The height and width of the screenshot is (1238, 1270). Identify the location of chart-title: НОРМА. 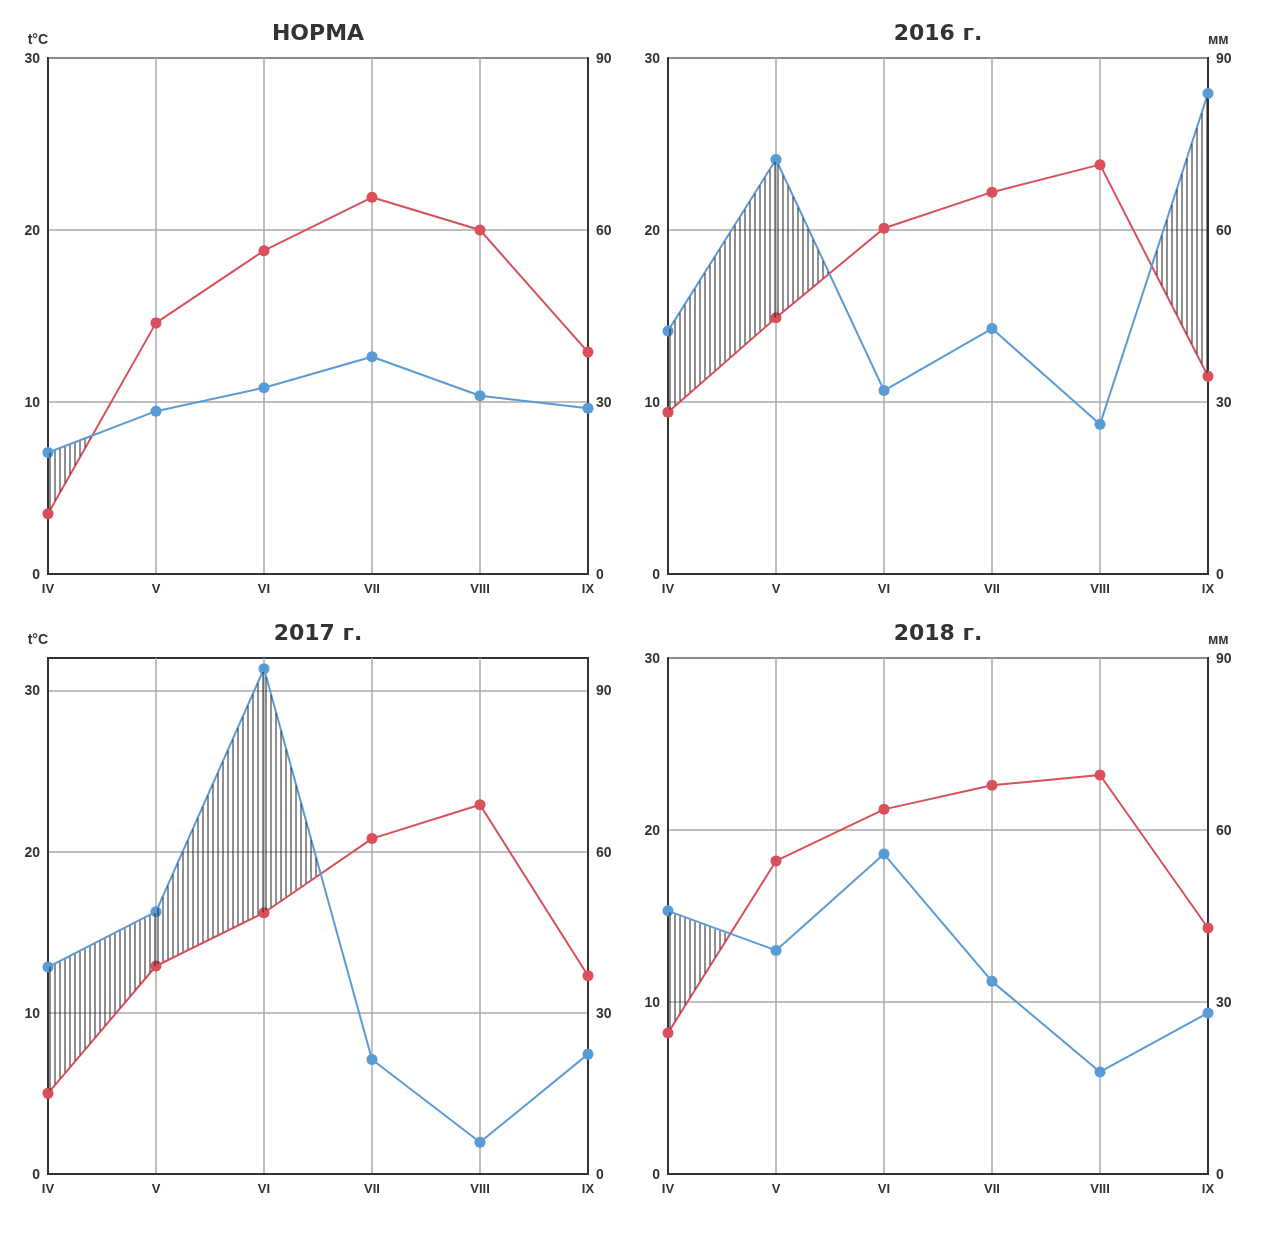
(318, 32).